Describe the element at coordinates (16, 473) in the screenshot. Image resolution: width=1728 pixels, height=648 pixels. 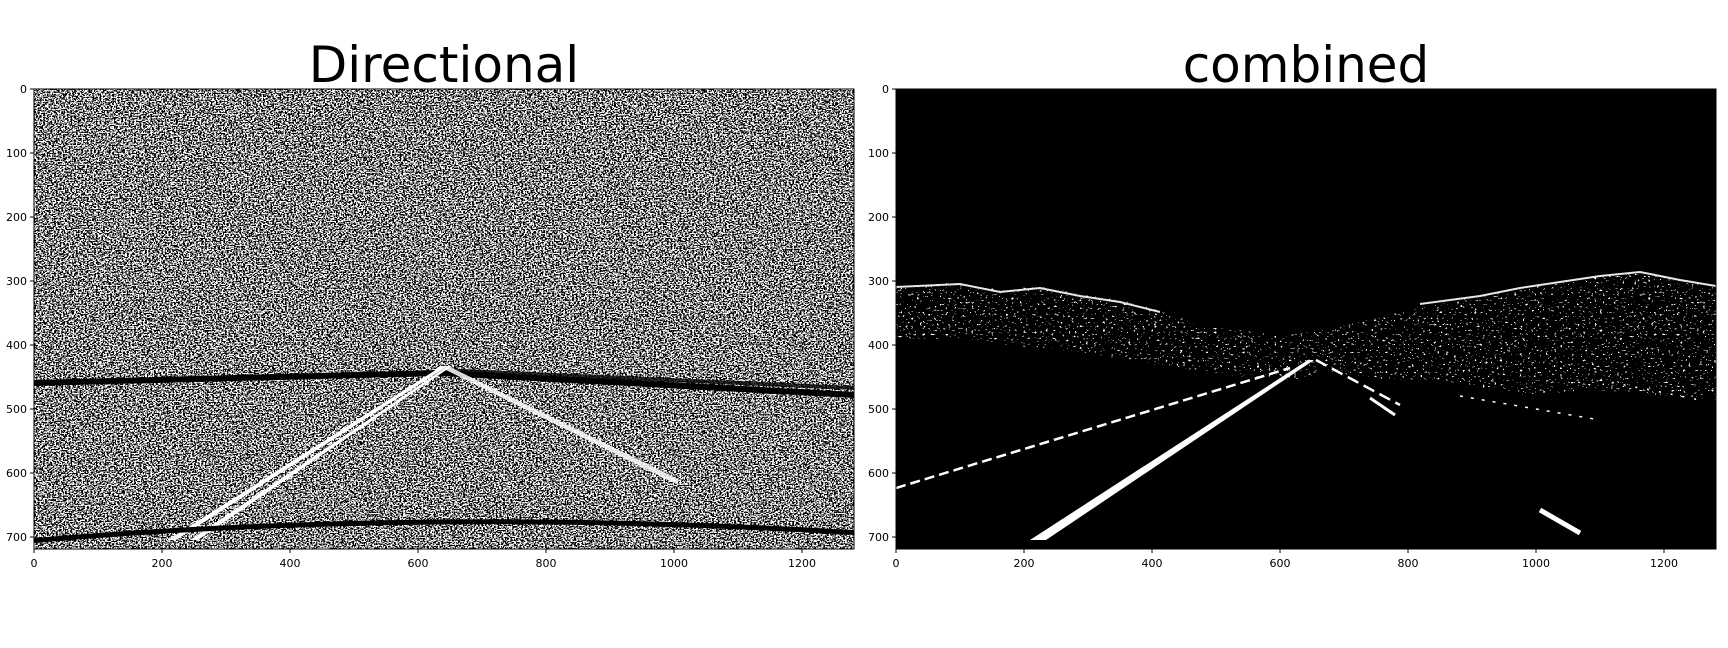
I see `directional-y-tick-label: 600` at that location.